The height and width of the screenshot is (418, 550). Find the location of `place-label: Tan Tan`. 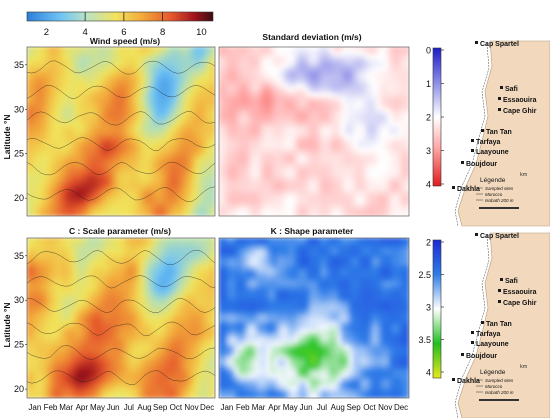

place-label: Tan Tan is located at coordinates (499, 324).